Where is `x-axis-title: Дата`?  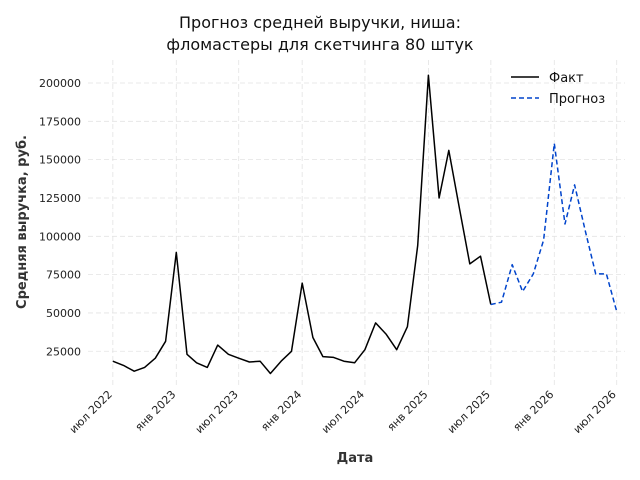 x-axis-title: Дата is located at coordinates (355, 458).